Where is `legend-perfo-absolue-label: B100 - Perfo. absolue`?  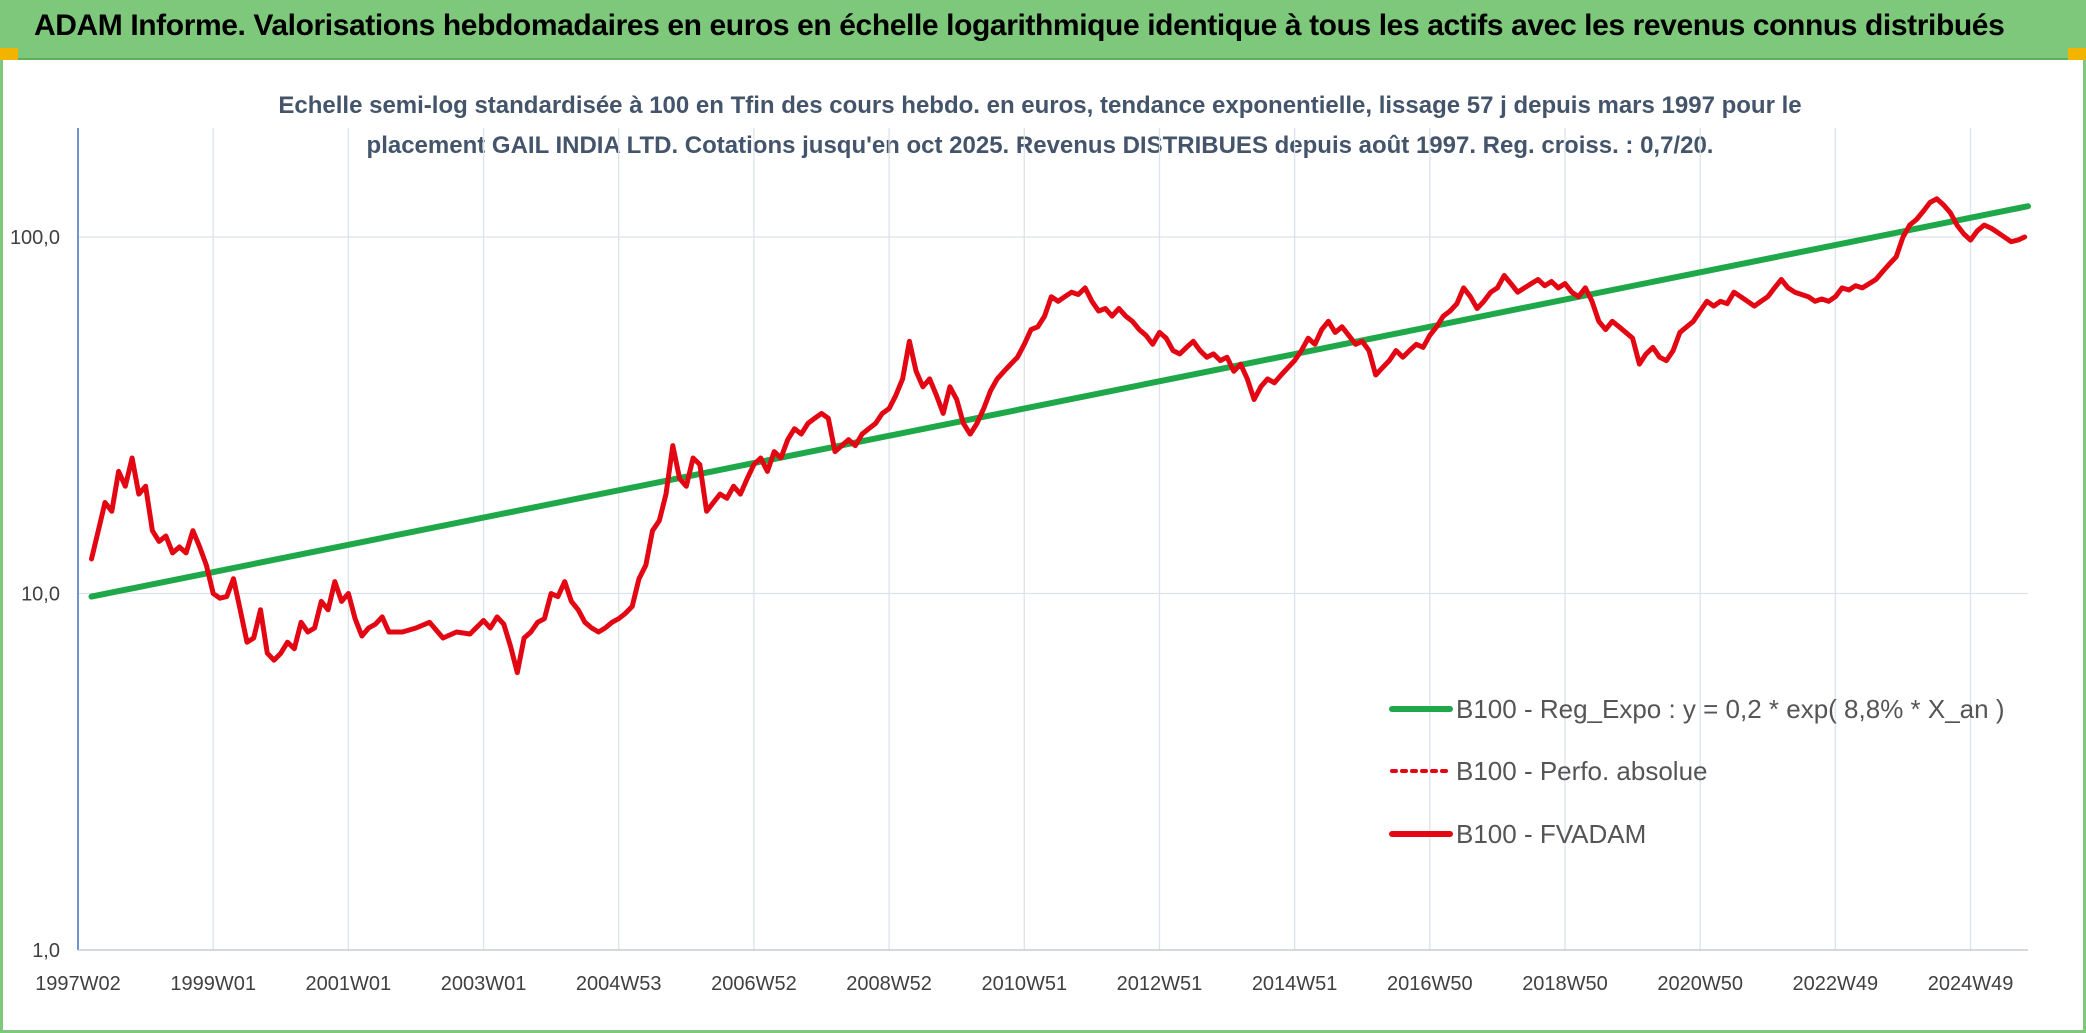 legend-perfo-absolue-label: B100 - Perfo. absolue is located at coordinates (1582, 771).